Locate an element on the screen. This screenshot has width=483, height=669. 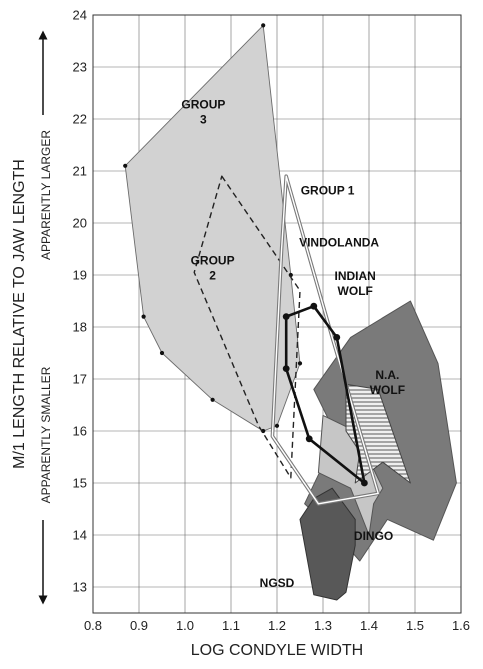
indian-wolf-label-line: INDIAN is located at coordinates (355, 276).